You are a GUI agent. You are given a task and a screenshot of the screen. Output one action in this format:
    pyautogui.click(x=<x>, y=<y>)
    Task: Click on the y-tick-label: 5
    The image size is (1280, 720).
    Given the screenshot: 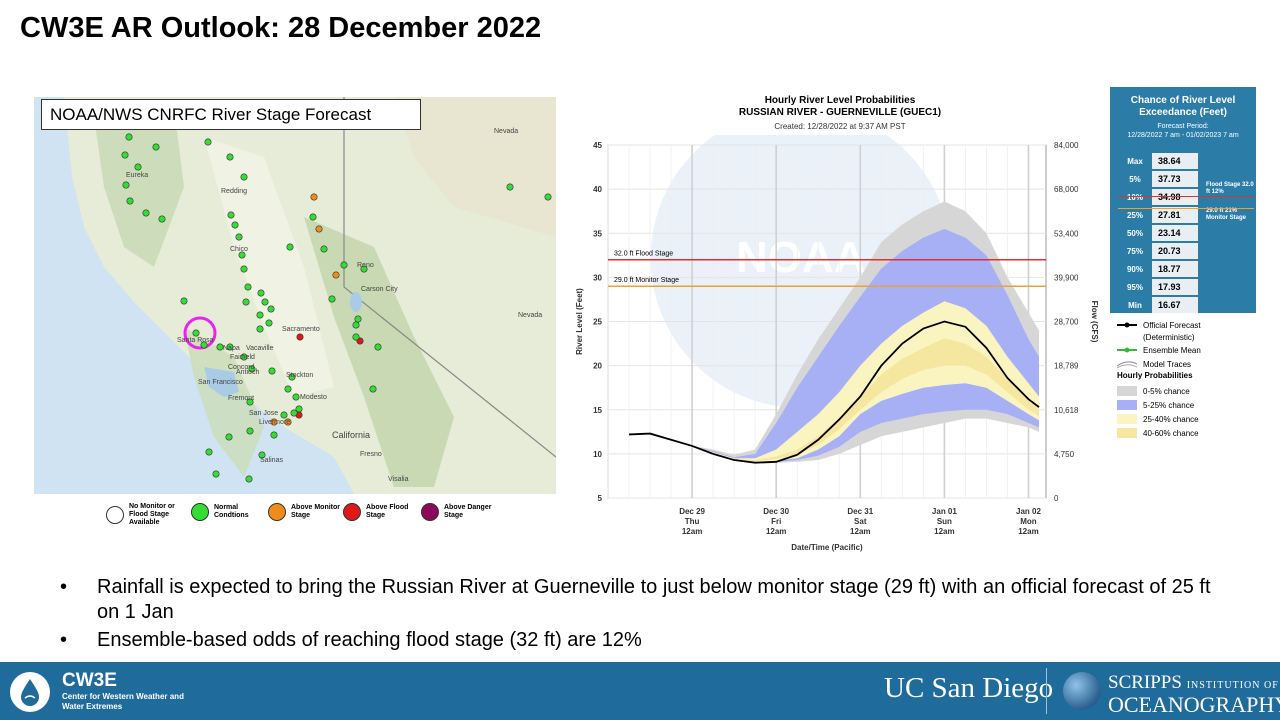 What is the action you would take?
    pyautogui.click(x=600, y=498)
    